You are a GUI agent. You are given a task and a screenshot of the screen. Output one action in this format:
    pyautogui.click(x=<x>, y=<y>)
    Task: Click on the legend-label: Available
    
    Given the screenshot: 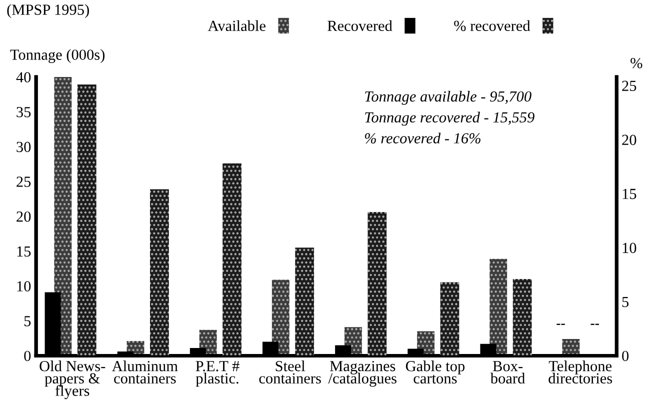 What is the action you would take?
    pyautogui.click(x=237, y=26)
    